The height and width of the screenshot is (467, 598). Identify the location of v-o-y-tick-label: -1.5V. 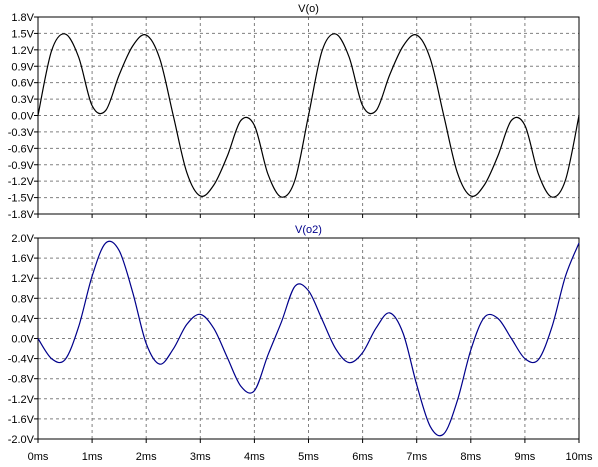
(21, 199).